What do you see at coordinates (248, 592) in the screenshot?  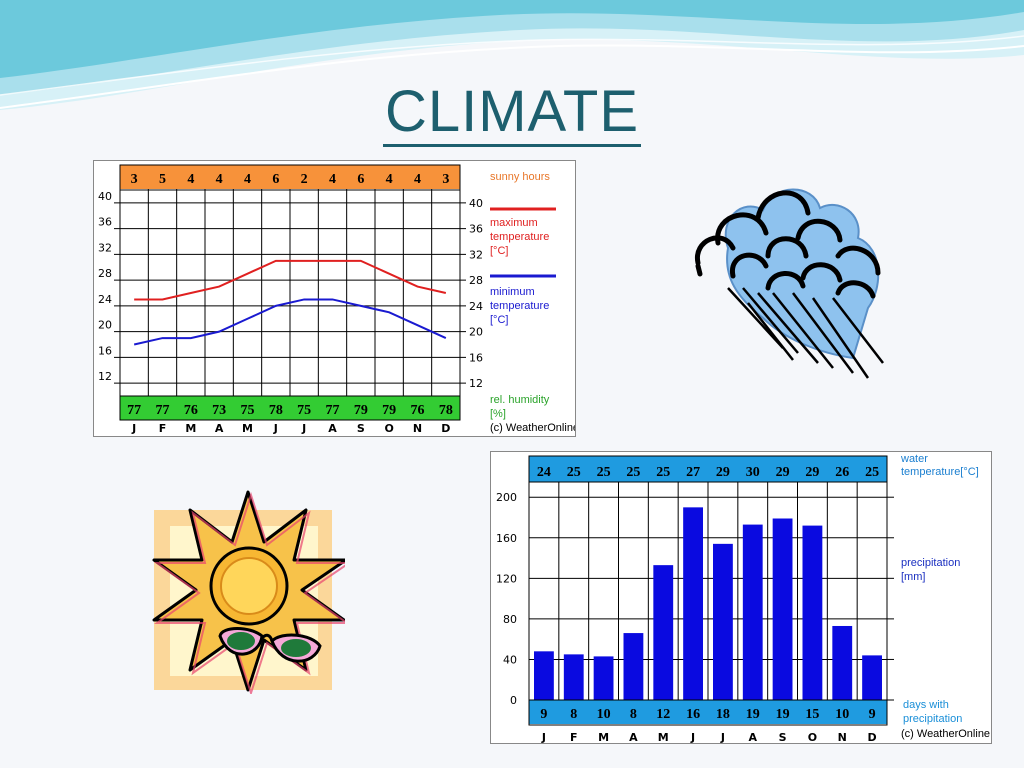 I see `sun-with-sunglasses-icon` at bounding box center [248, 592].